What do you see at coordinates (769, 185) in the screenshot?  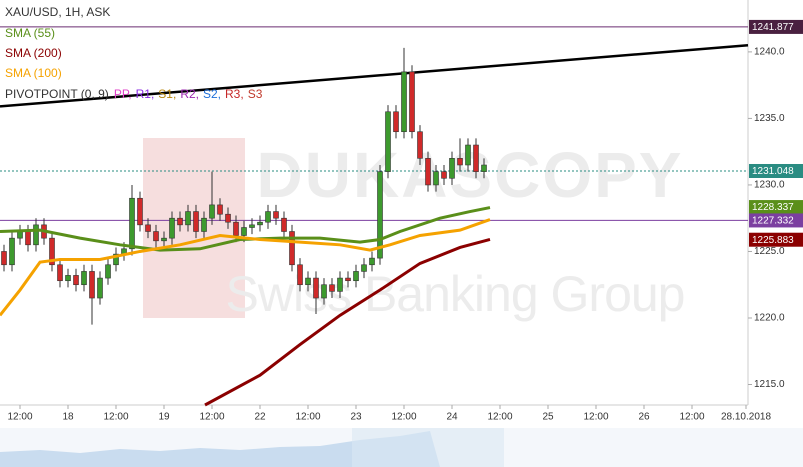 I see `y-tick-label: 1230.0` at bounding box center [769, 185].